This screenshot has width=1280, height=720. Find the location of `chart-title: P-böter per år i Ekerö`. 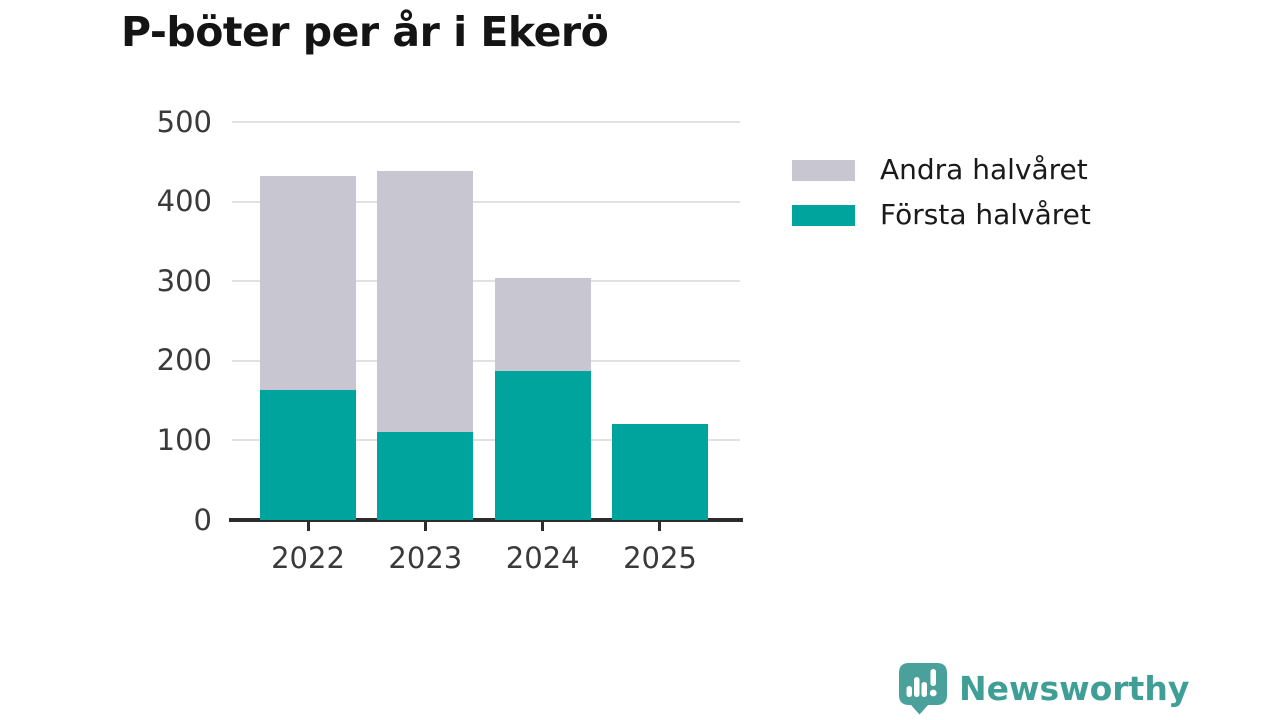

chart-title: P-böter per år i Ekerö is located at coordinates (365, 32).